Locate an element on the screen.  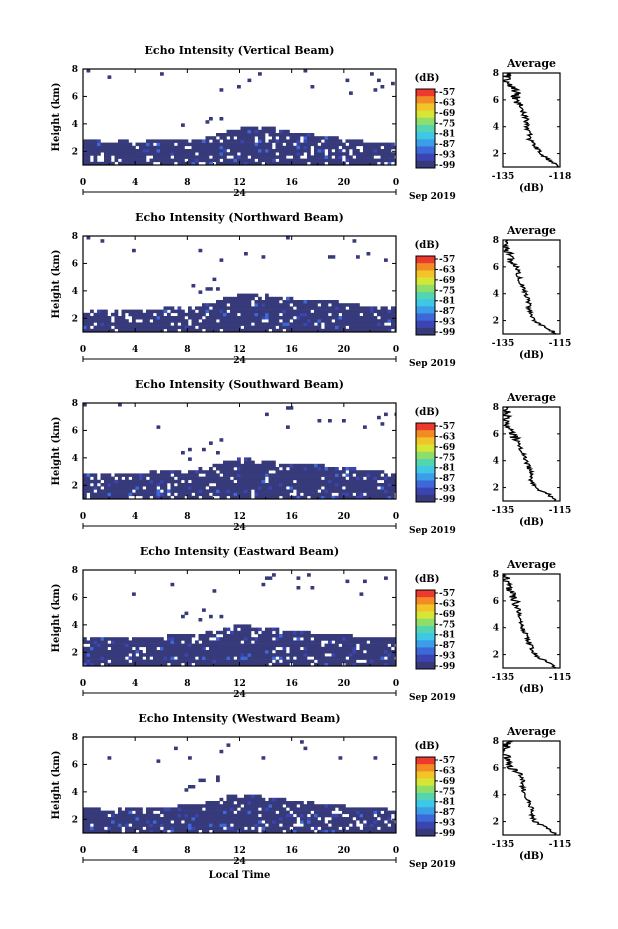
average-profile-line is located at coordinates (530, 287).